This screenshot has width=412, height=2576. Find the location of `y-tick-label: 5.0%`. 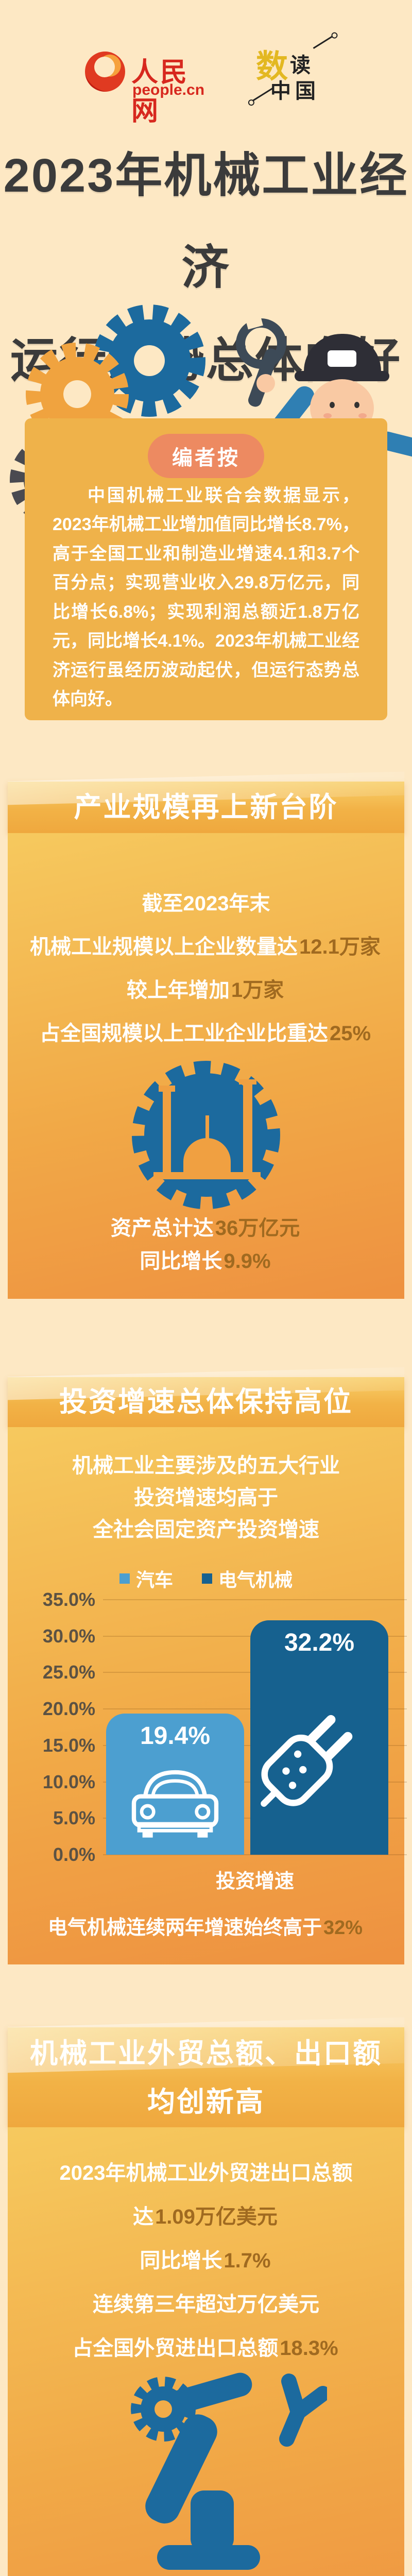

y-tick-label: 5.0% is located at coordinates (74, 1818).